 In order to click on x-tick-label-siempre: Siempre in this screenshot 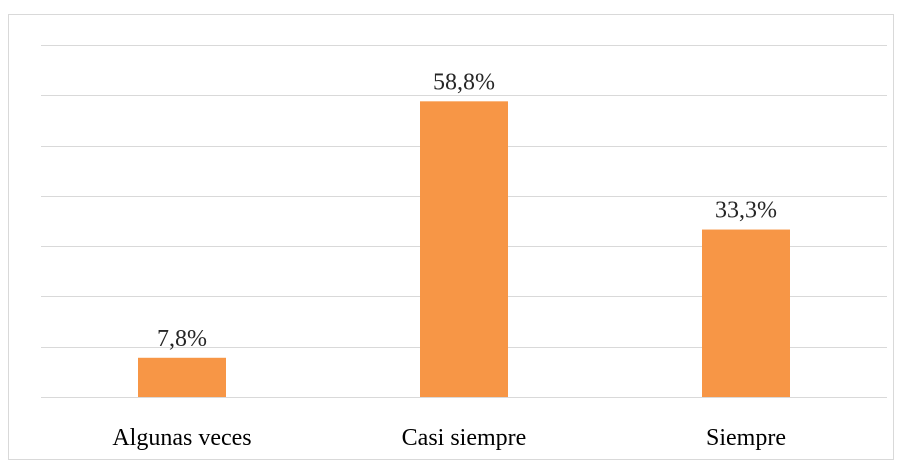, I will do `click(746, 438)`.